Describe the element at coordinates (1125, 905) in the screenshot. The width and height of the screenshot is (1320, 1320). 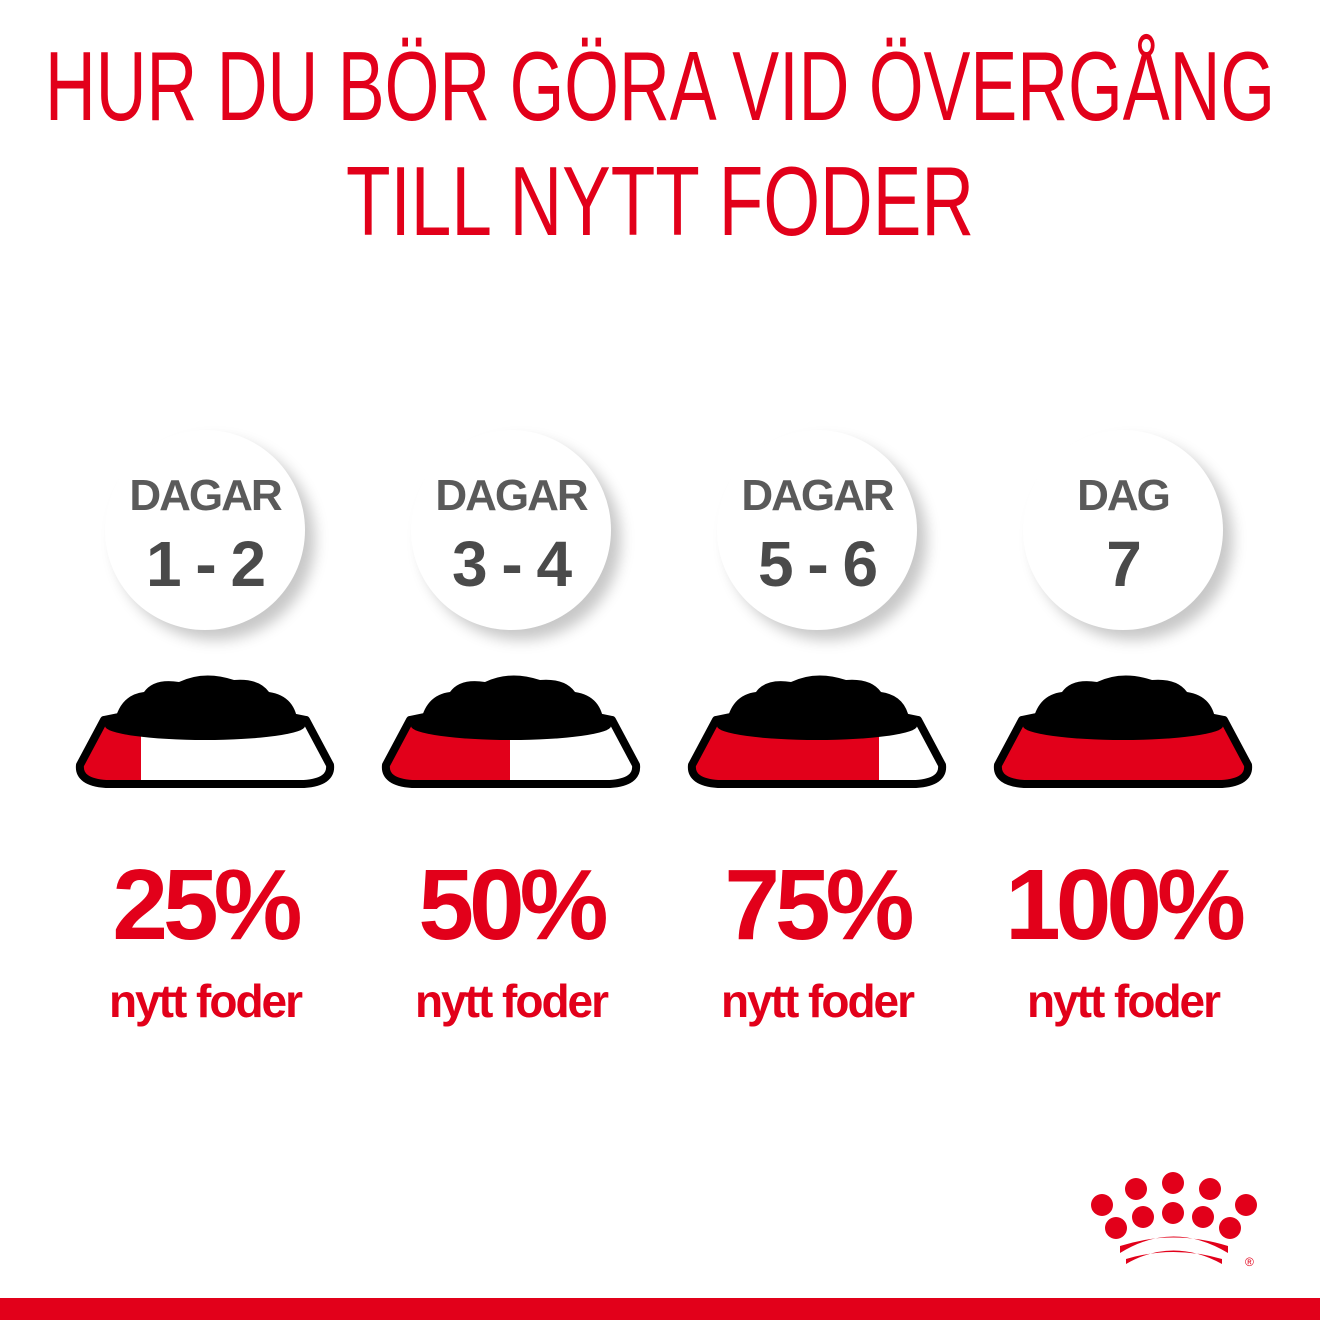
I see `percent-new-food: 100%` at that location.